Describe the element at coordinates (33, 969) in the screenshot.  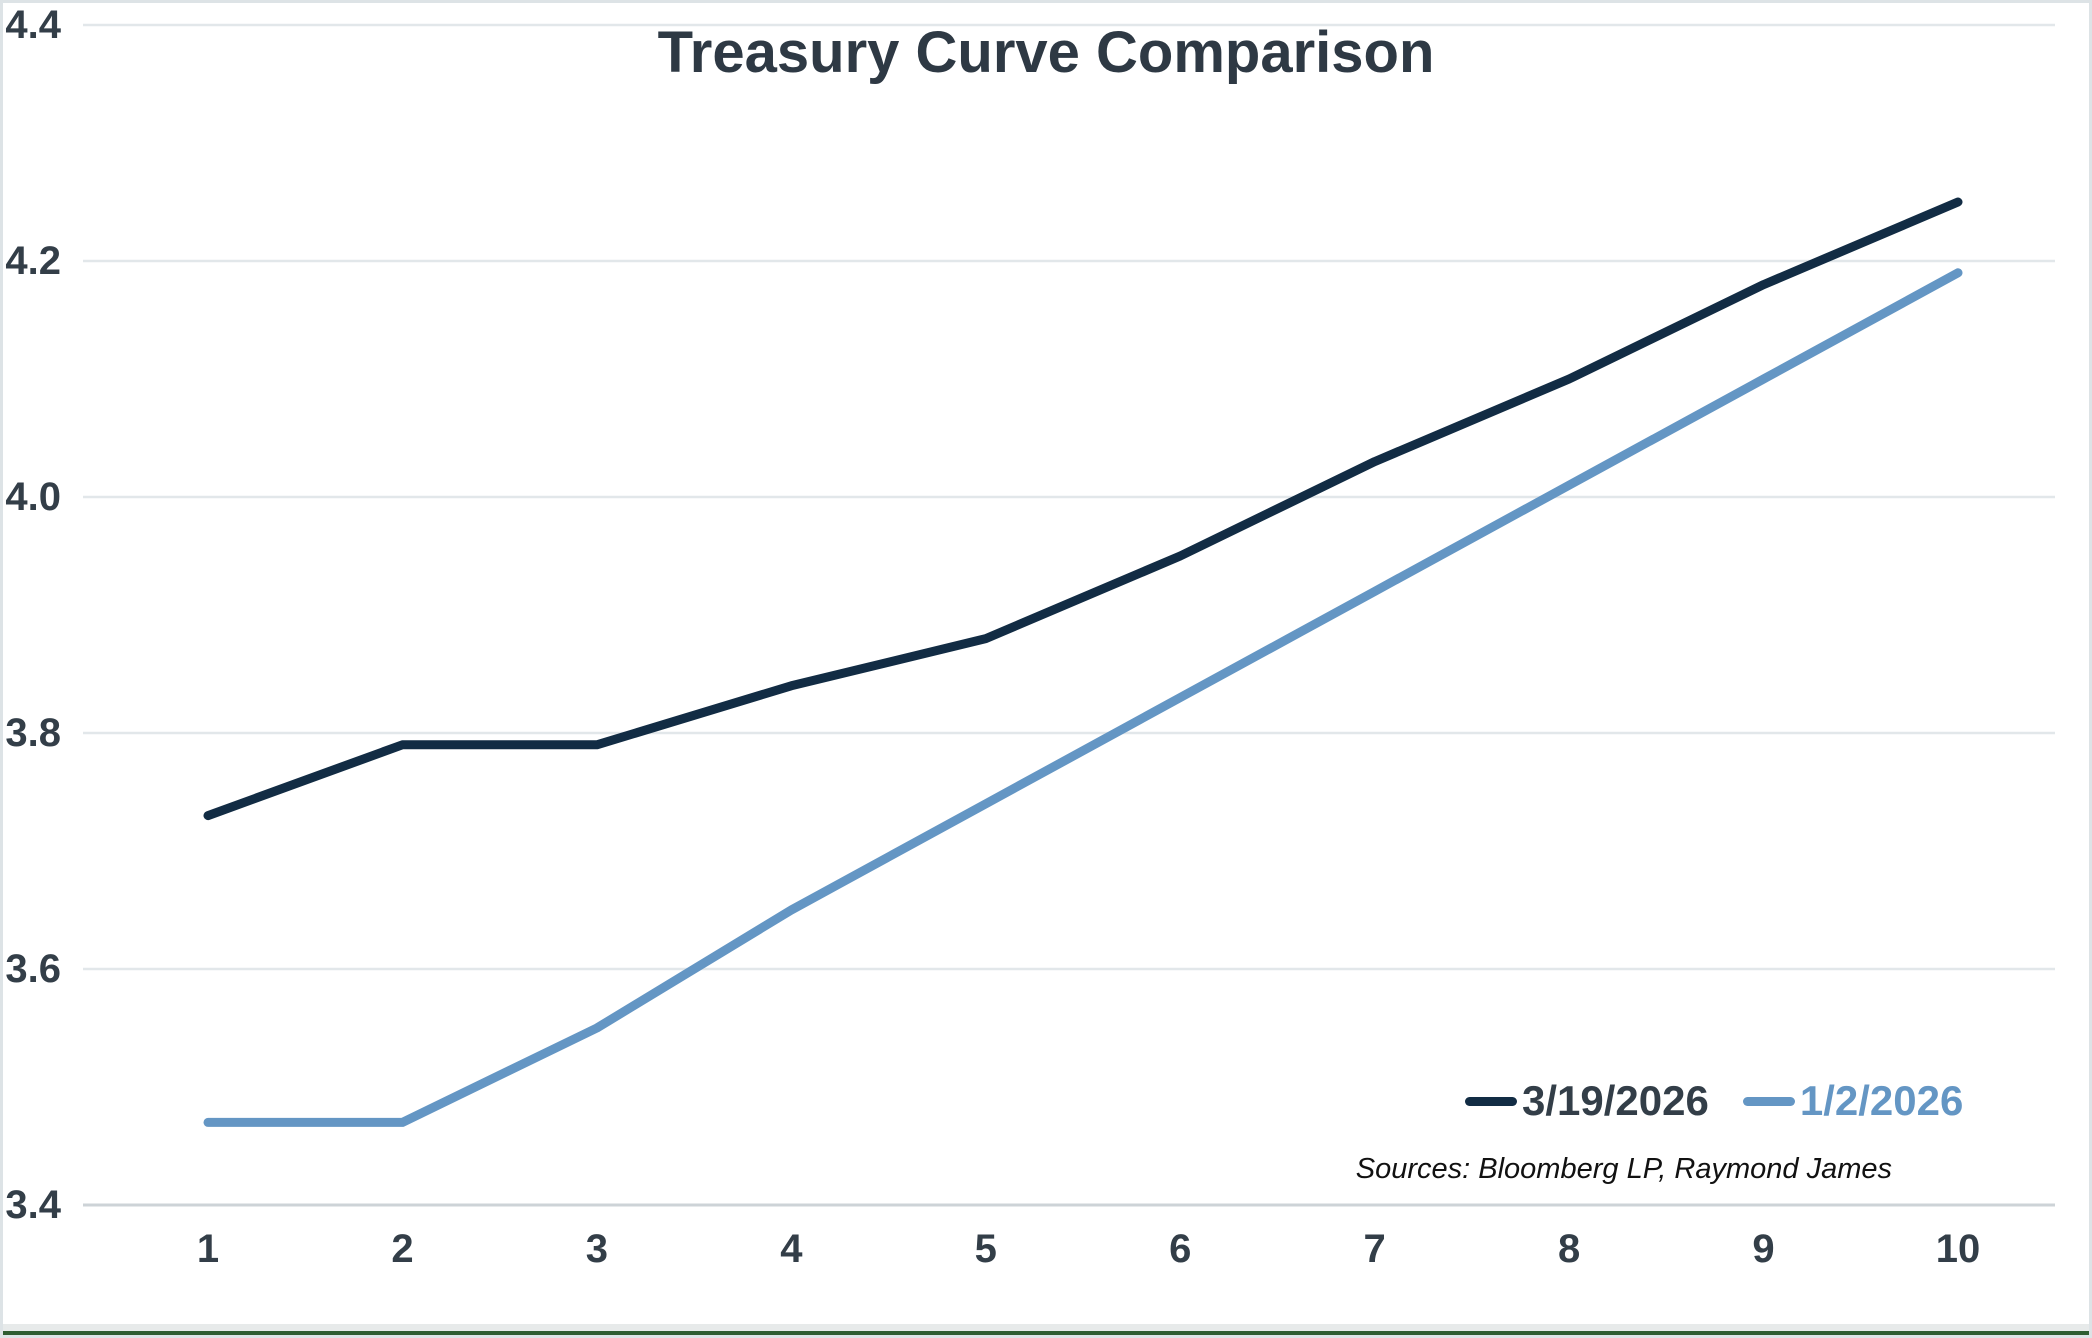
I see `y-tick-label: 3.6` at that location.